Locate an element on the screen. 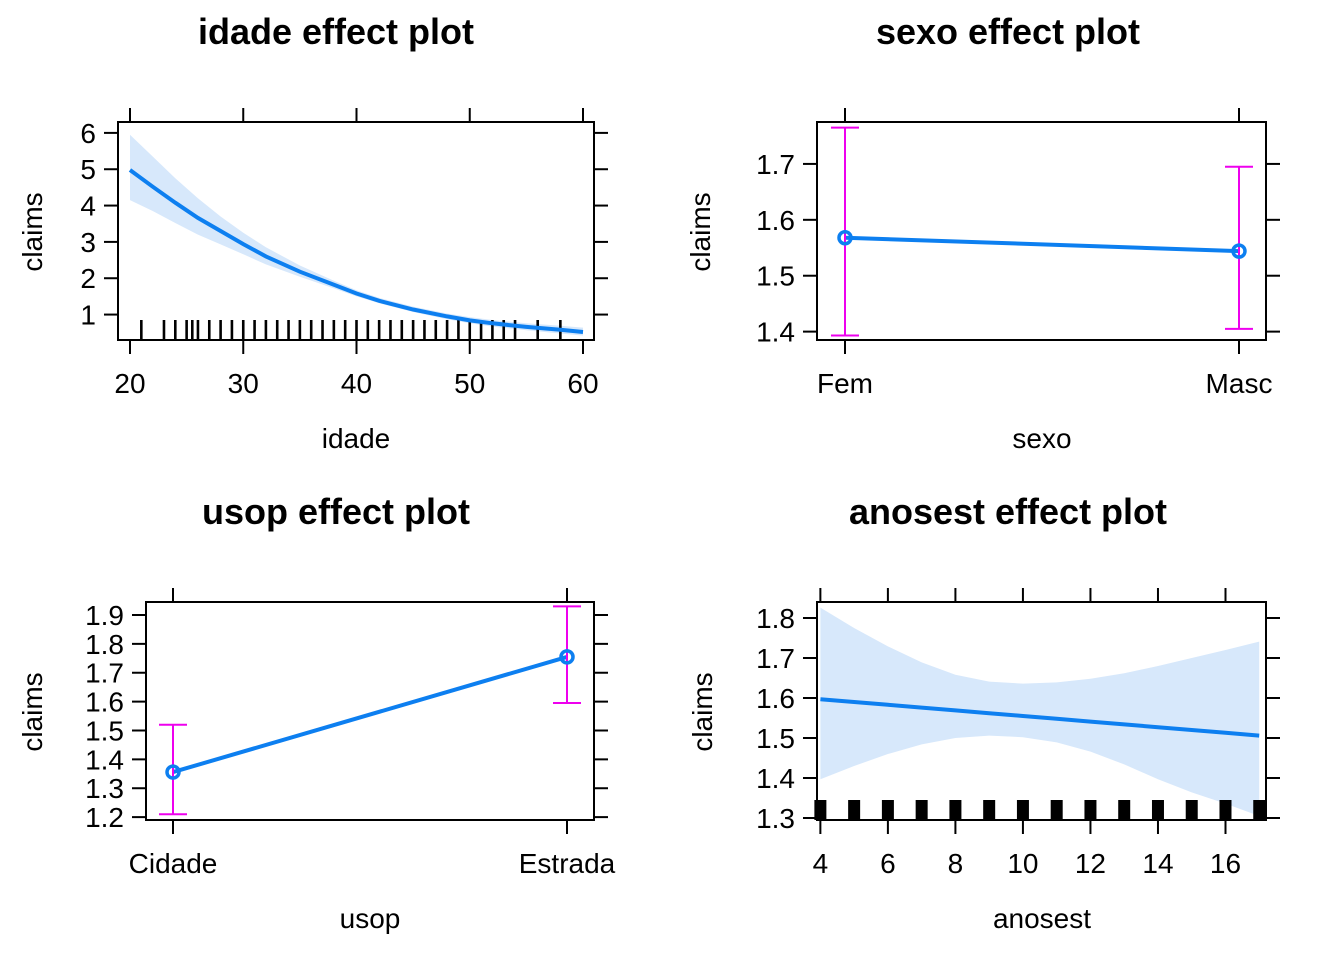 This screenshot has height=965, width=1344. y-tick-label: 5 is located at coordinates (88, 169).